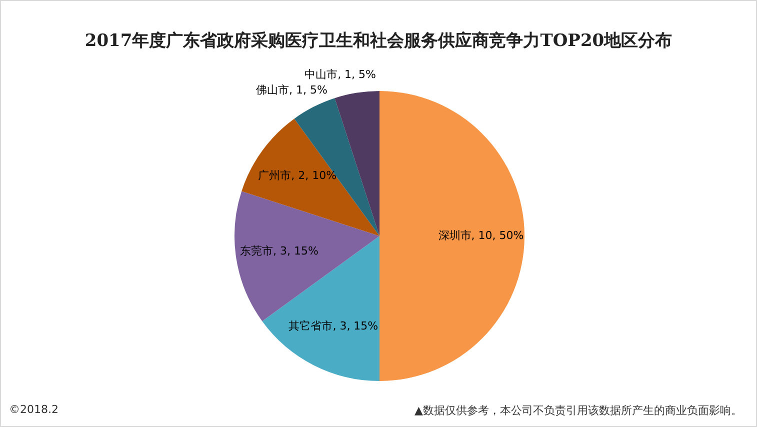 The image size is (757, 427). Describe the element at coordinates (333, 325) in the screenshot. I see `slice-label: 其它省市, 3, 15%` at that location.